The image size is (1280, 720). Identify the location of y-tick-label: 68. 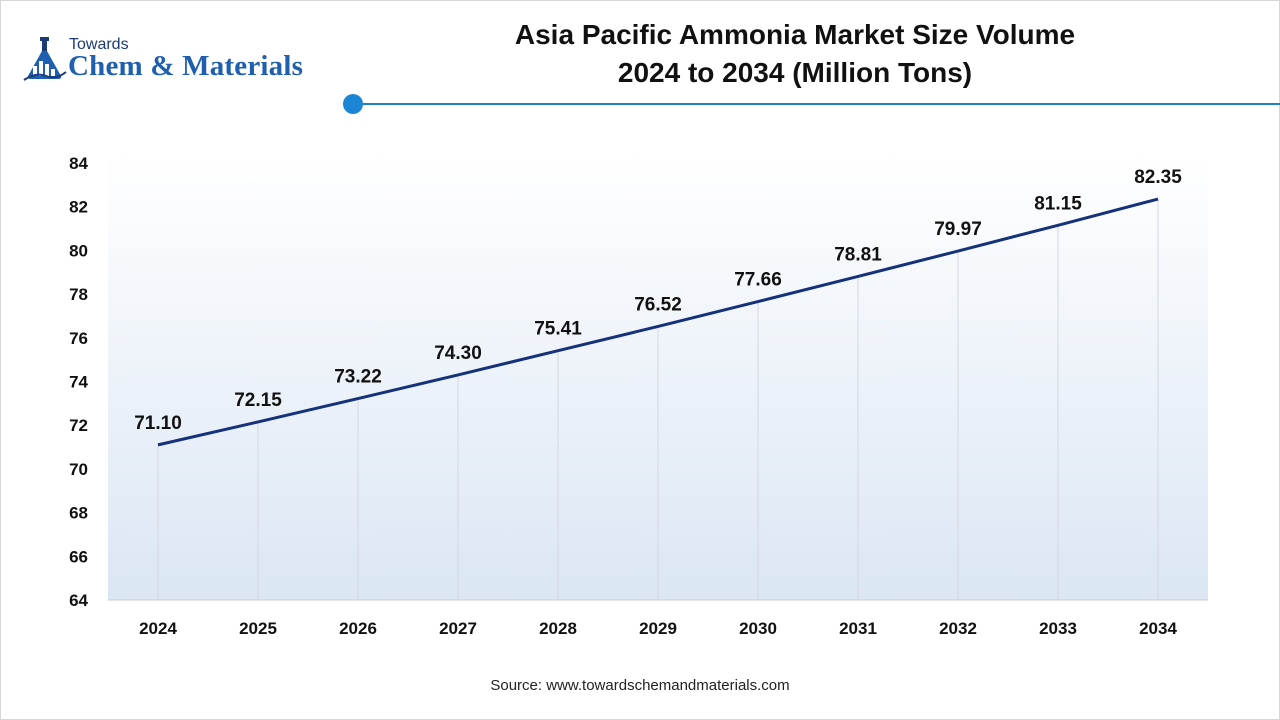
(78, 513).